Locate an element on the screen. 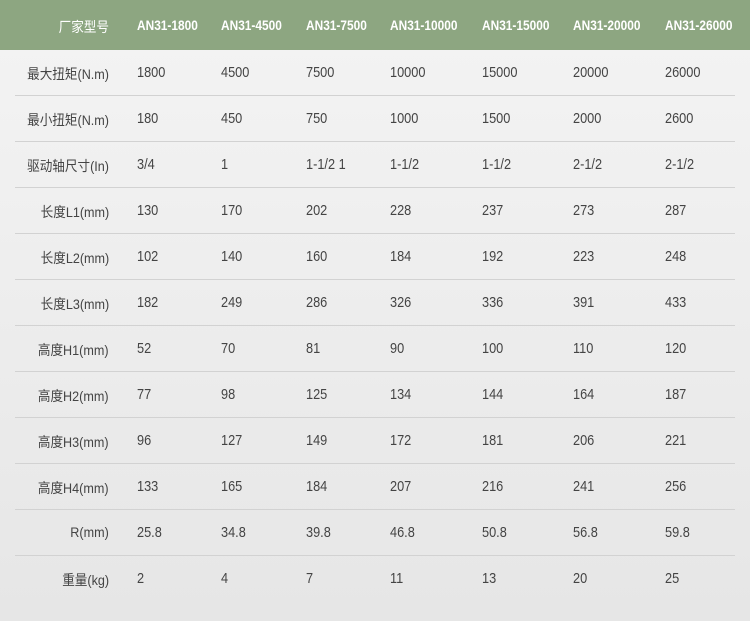 This screenshot has height=621, width=750. table-cell: 182 is located at coordinates (148, 302).